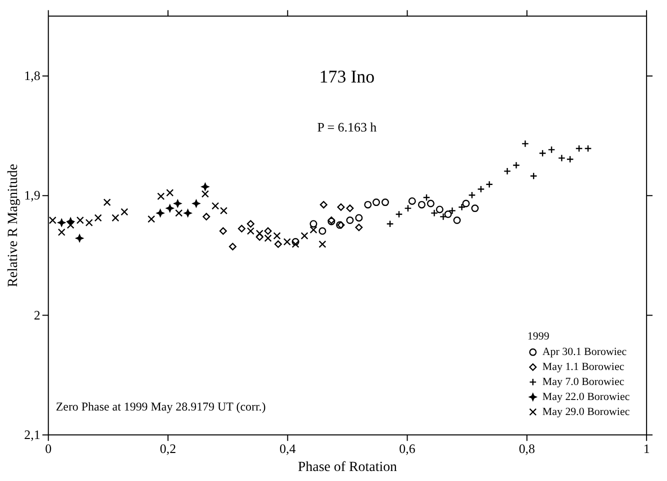 The image size is (667, 481). What do you see at coordinates (168, 448) in the screenshot?
I see `x-tick-label: 0,2` at bounding box center [168, 448].